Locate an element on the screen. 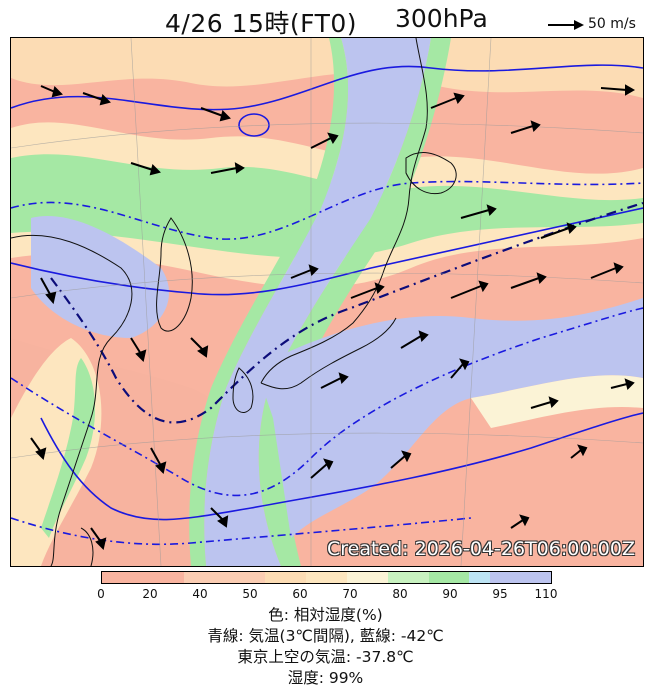 The width and height of the screenshot is (651, 698). wind-scale-arrow-icon is located at coordinates (566, 25).